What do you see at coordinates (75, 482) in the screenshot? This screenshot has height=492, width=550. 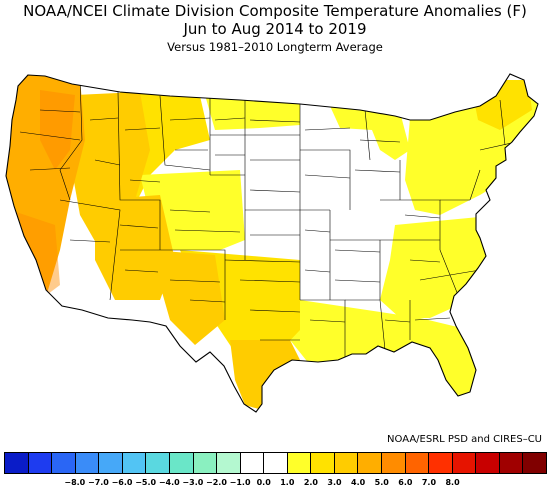 I see `legend-tick-label: −8.0` at bounding box center [75, 482].